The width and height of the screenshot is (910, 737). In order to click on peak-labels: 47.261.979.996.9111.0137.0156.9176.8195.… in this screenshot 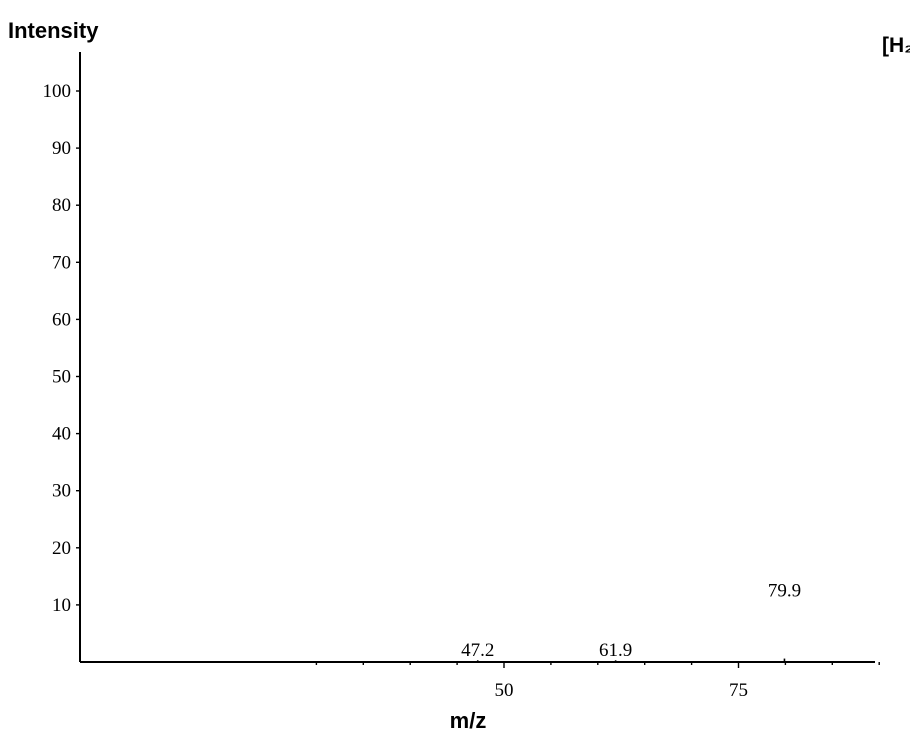, I will do `click(631, 620)`.